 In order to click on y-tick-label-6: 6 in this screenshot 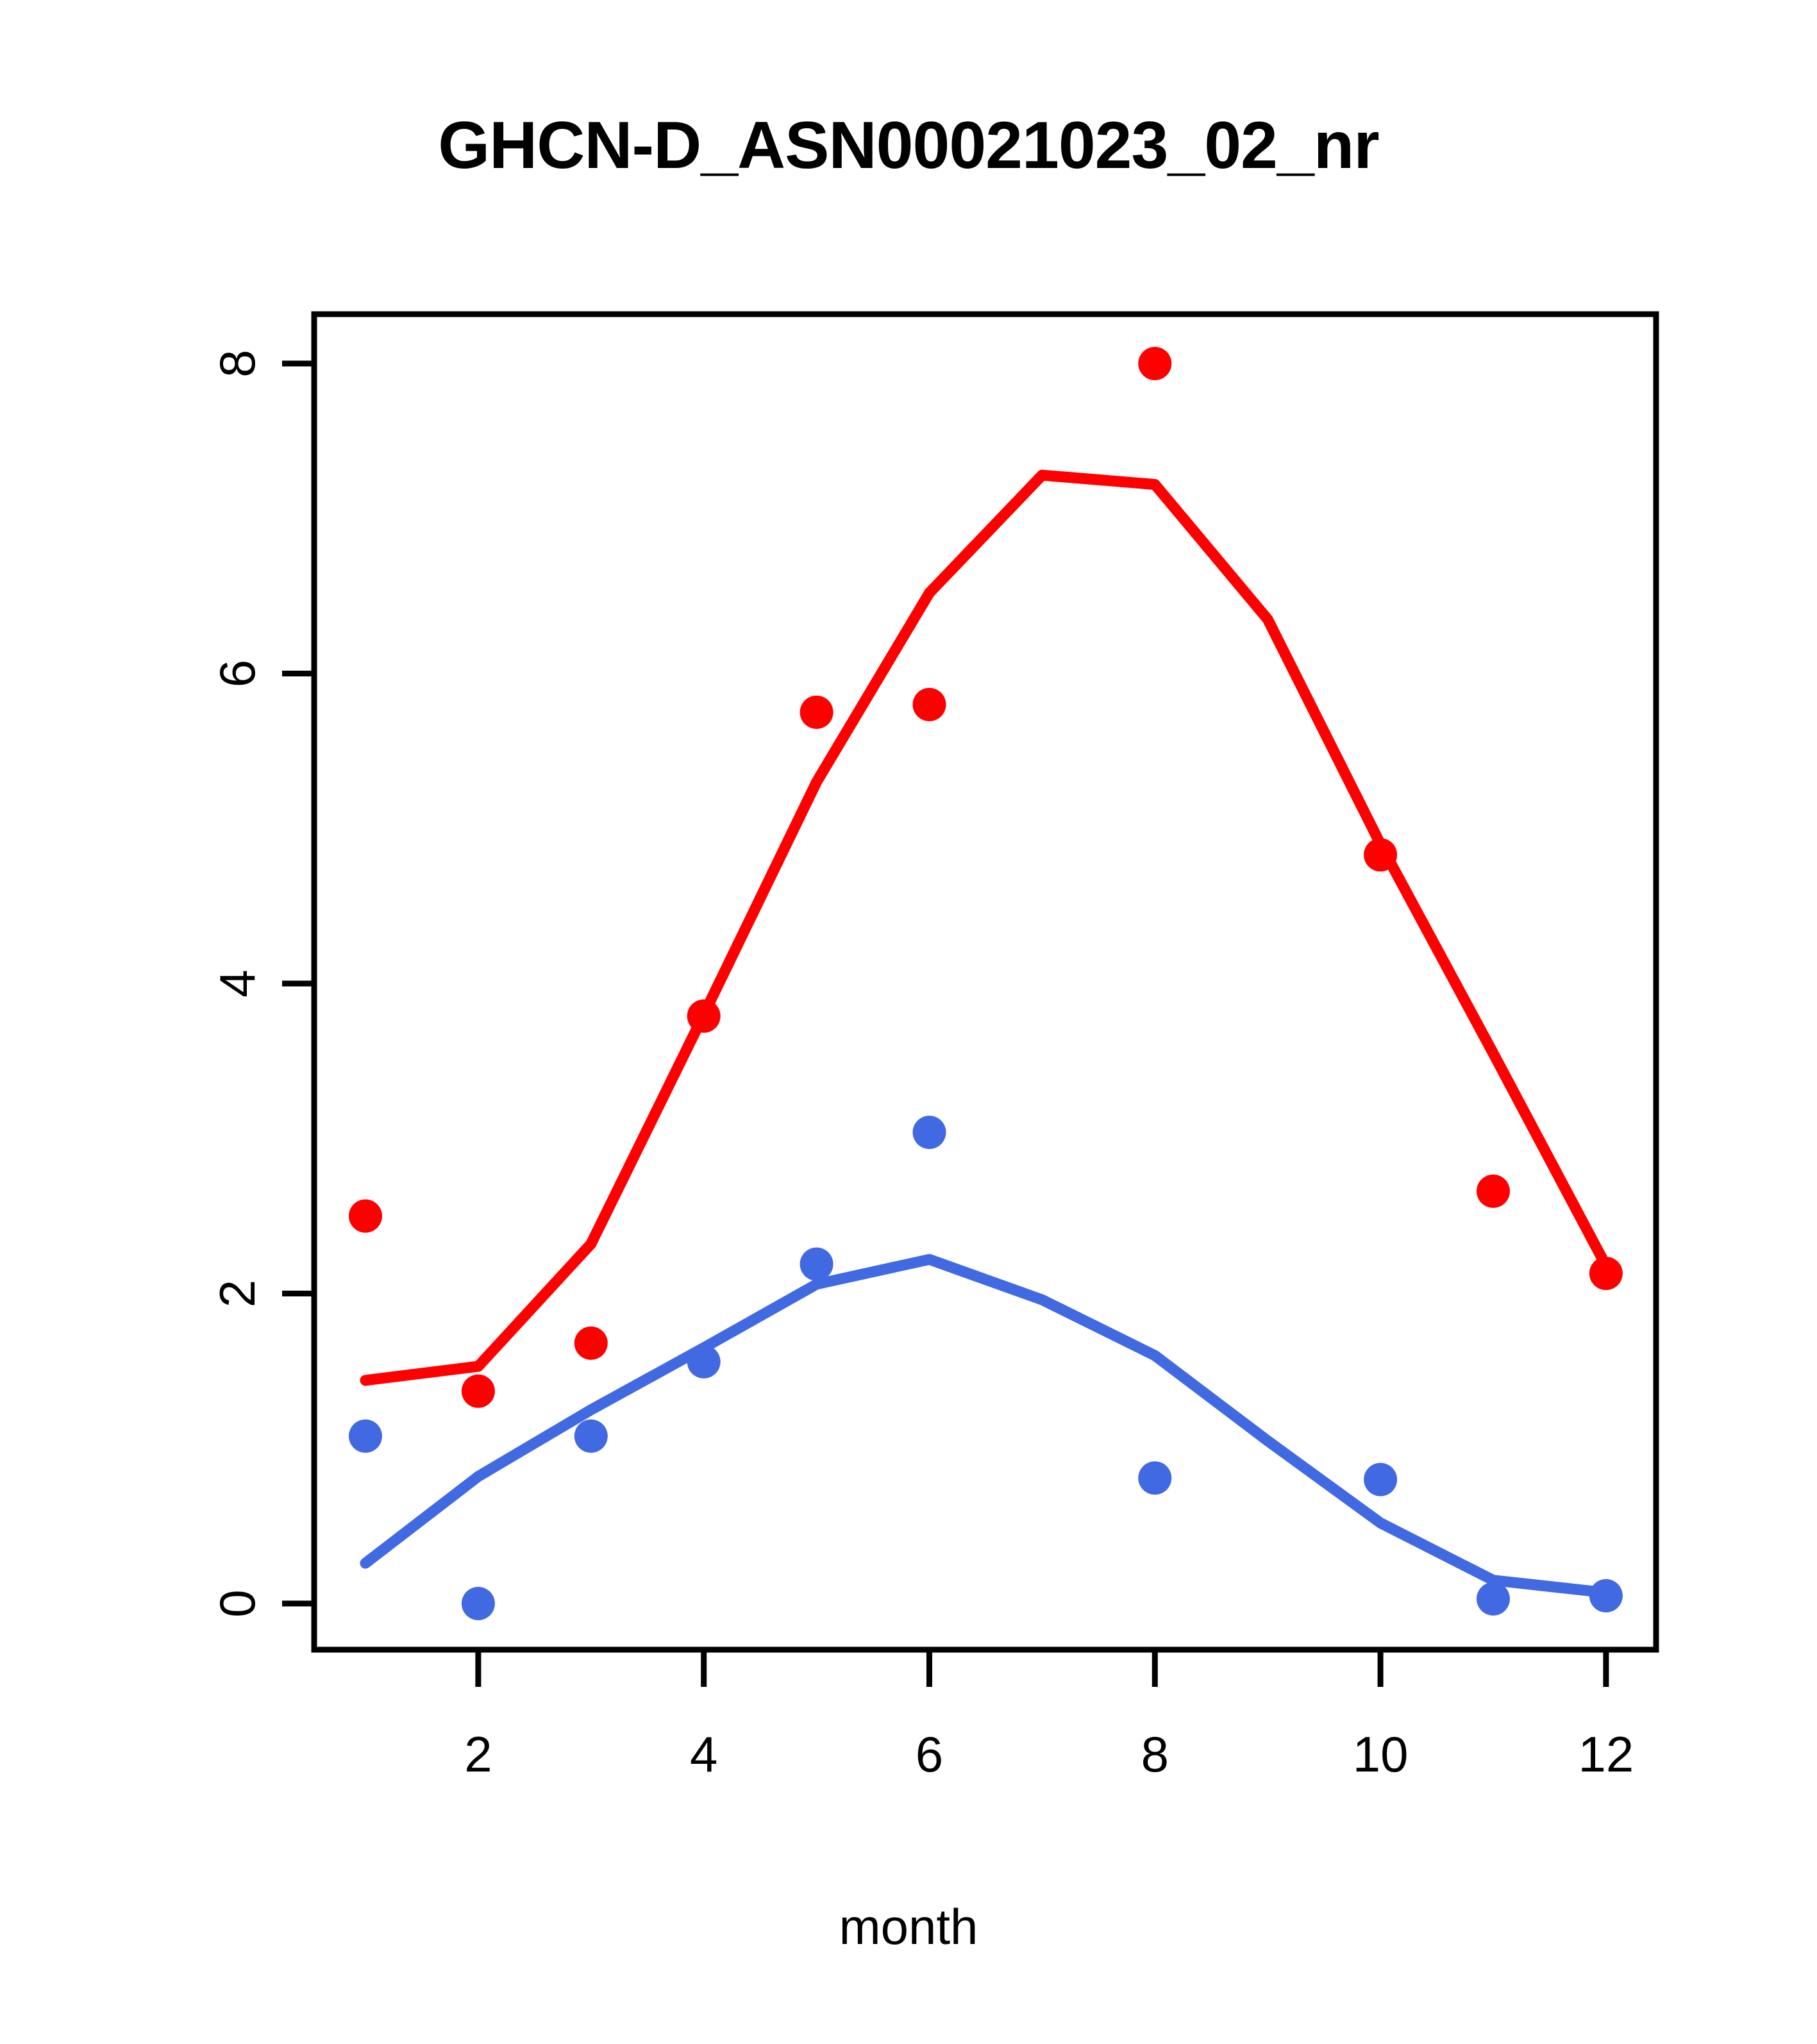, I will do `click(237, 673)`.